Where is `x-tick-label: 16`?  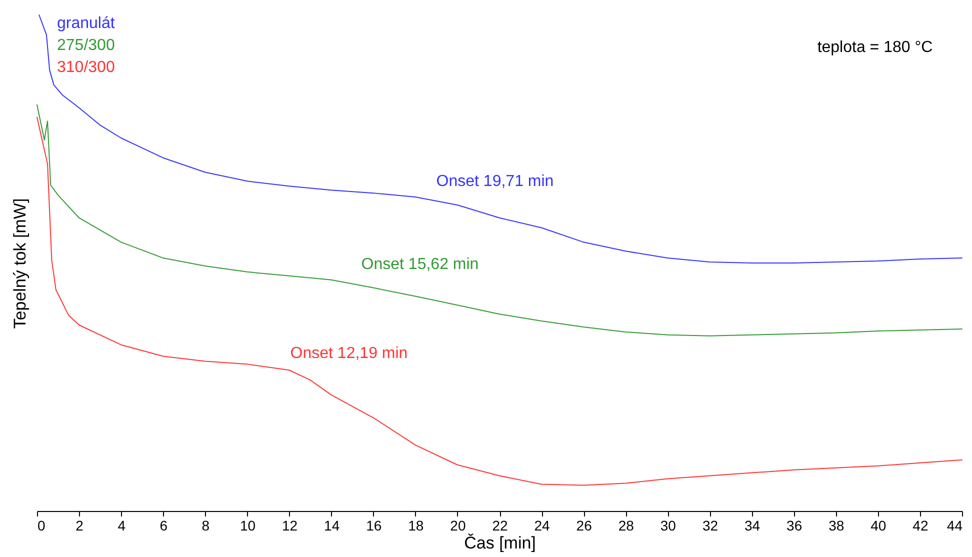
x-tick-label: 16 is located at coordinates (374, 526).